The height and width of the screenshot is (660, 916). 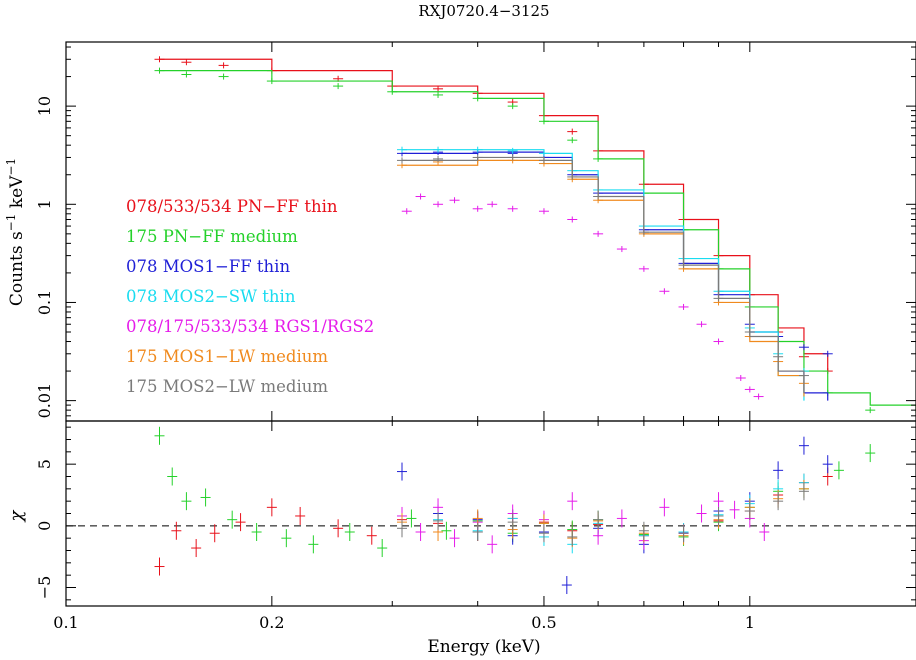 What do you see at coordinates (44, 302) in the screenshot?
I see `y-tick-label: 0.1` at bounding box center [44, 302].